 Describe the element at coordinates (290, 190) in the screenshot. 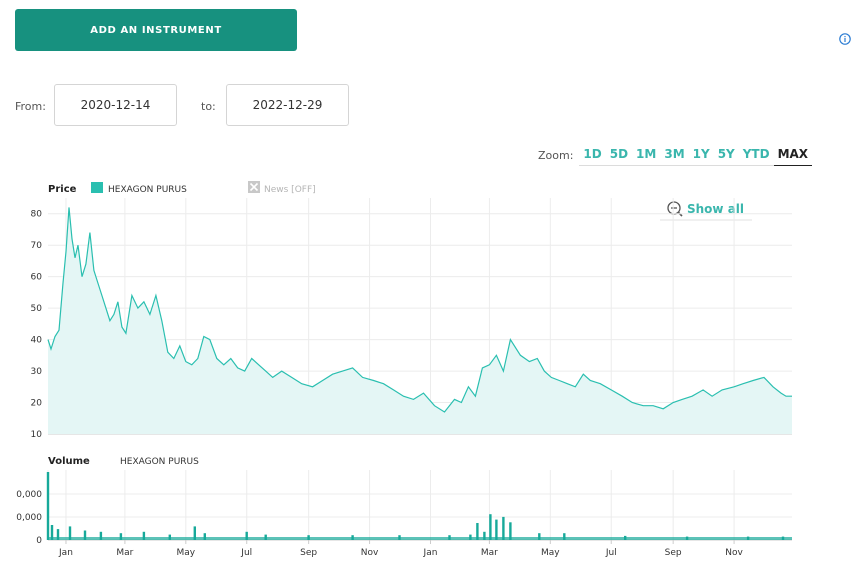

I see `legend-news-off: News [OFF]` at that location.